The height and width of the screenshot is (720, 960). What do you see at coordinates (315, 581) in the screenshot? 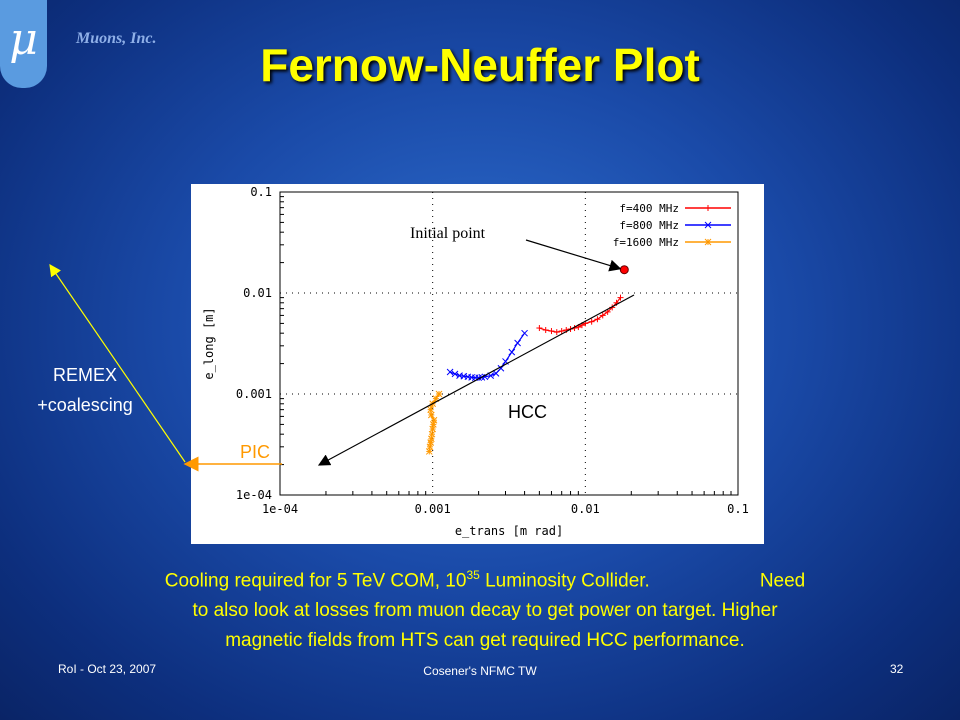
I see `caption-part1: Cooling required for 5 TeV COM, 10` at bounding box center [315, 581].